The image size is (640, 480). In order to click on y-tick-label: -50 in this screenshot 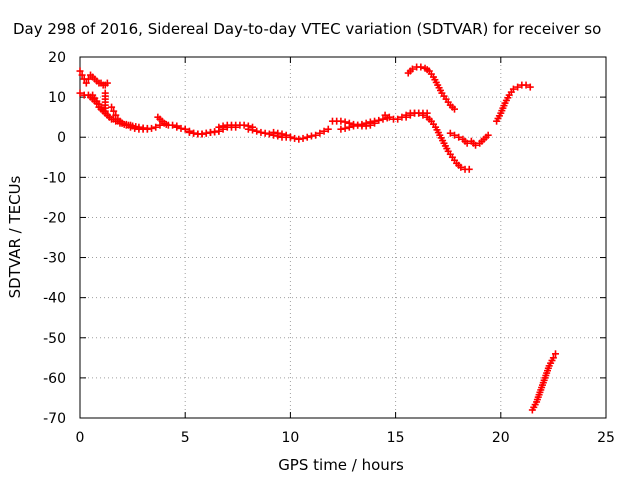, I will do `click(54, 339)`.